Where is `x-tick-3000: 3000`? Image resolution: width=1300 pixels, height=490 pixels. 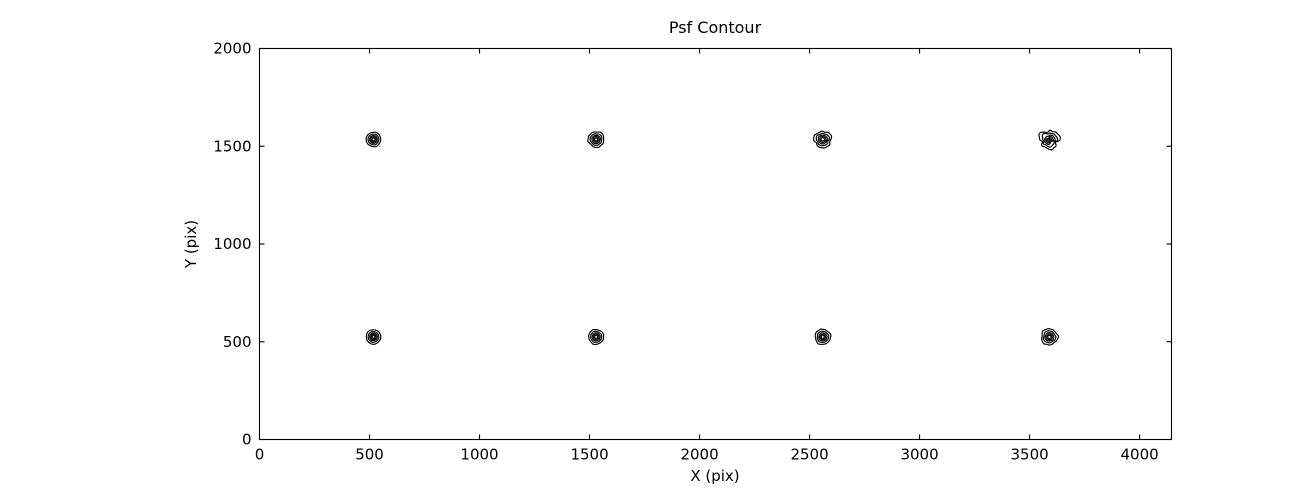 x-tick-3000: 3000 is located at coordinates (919, 256).